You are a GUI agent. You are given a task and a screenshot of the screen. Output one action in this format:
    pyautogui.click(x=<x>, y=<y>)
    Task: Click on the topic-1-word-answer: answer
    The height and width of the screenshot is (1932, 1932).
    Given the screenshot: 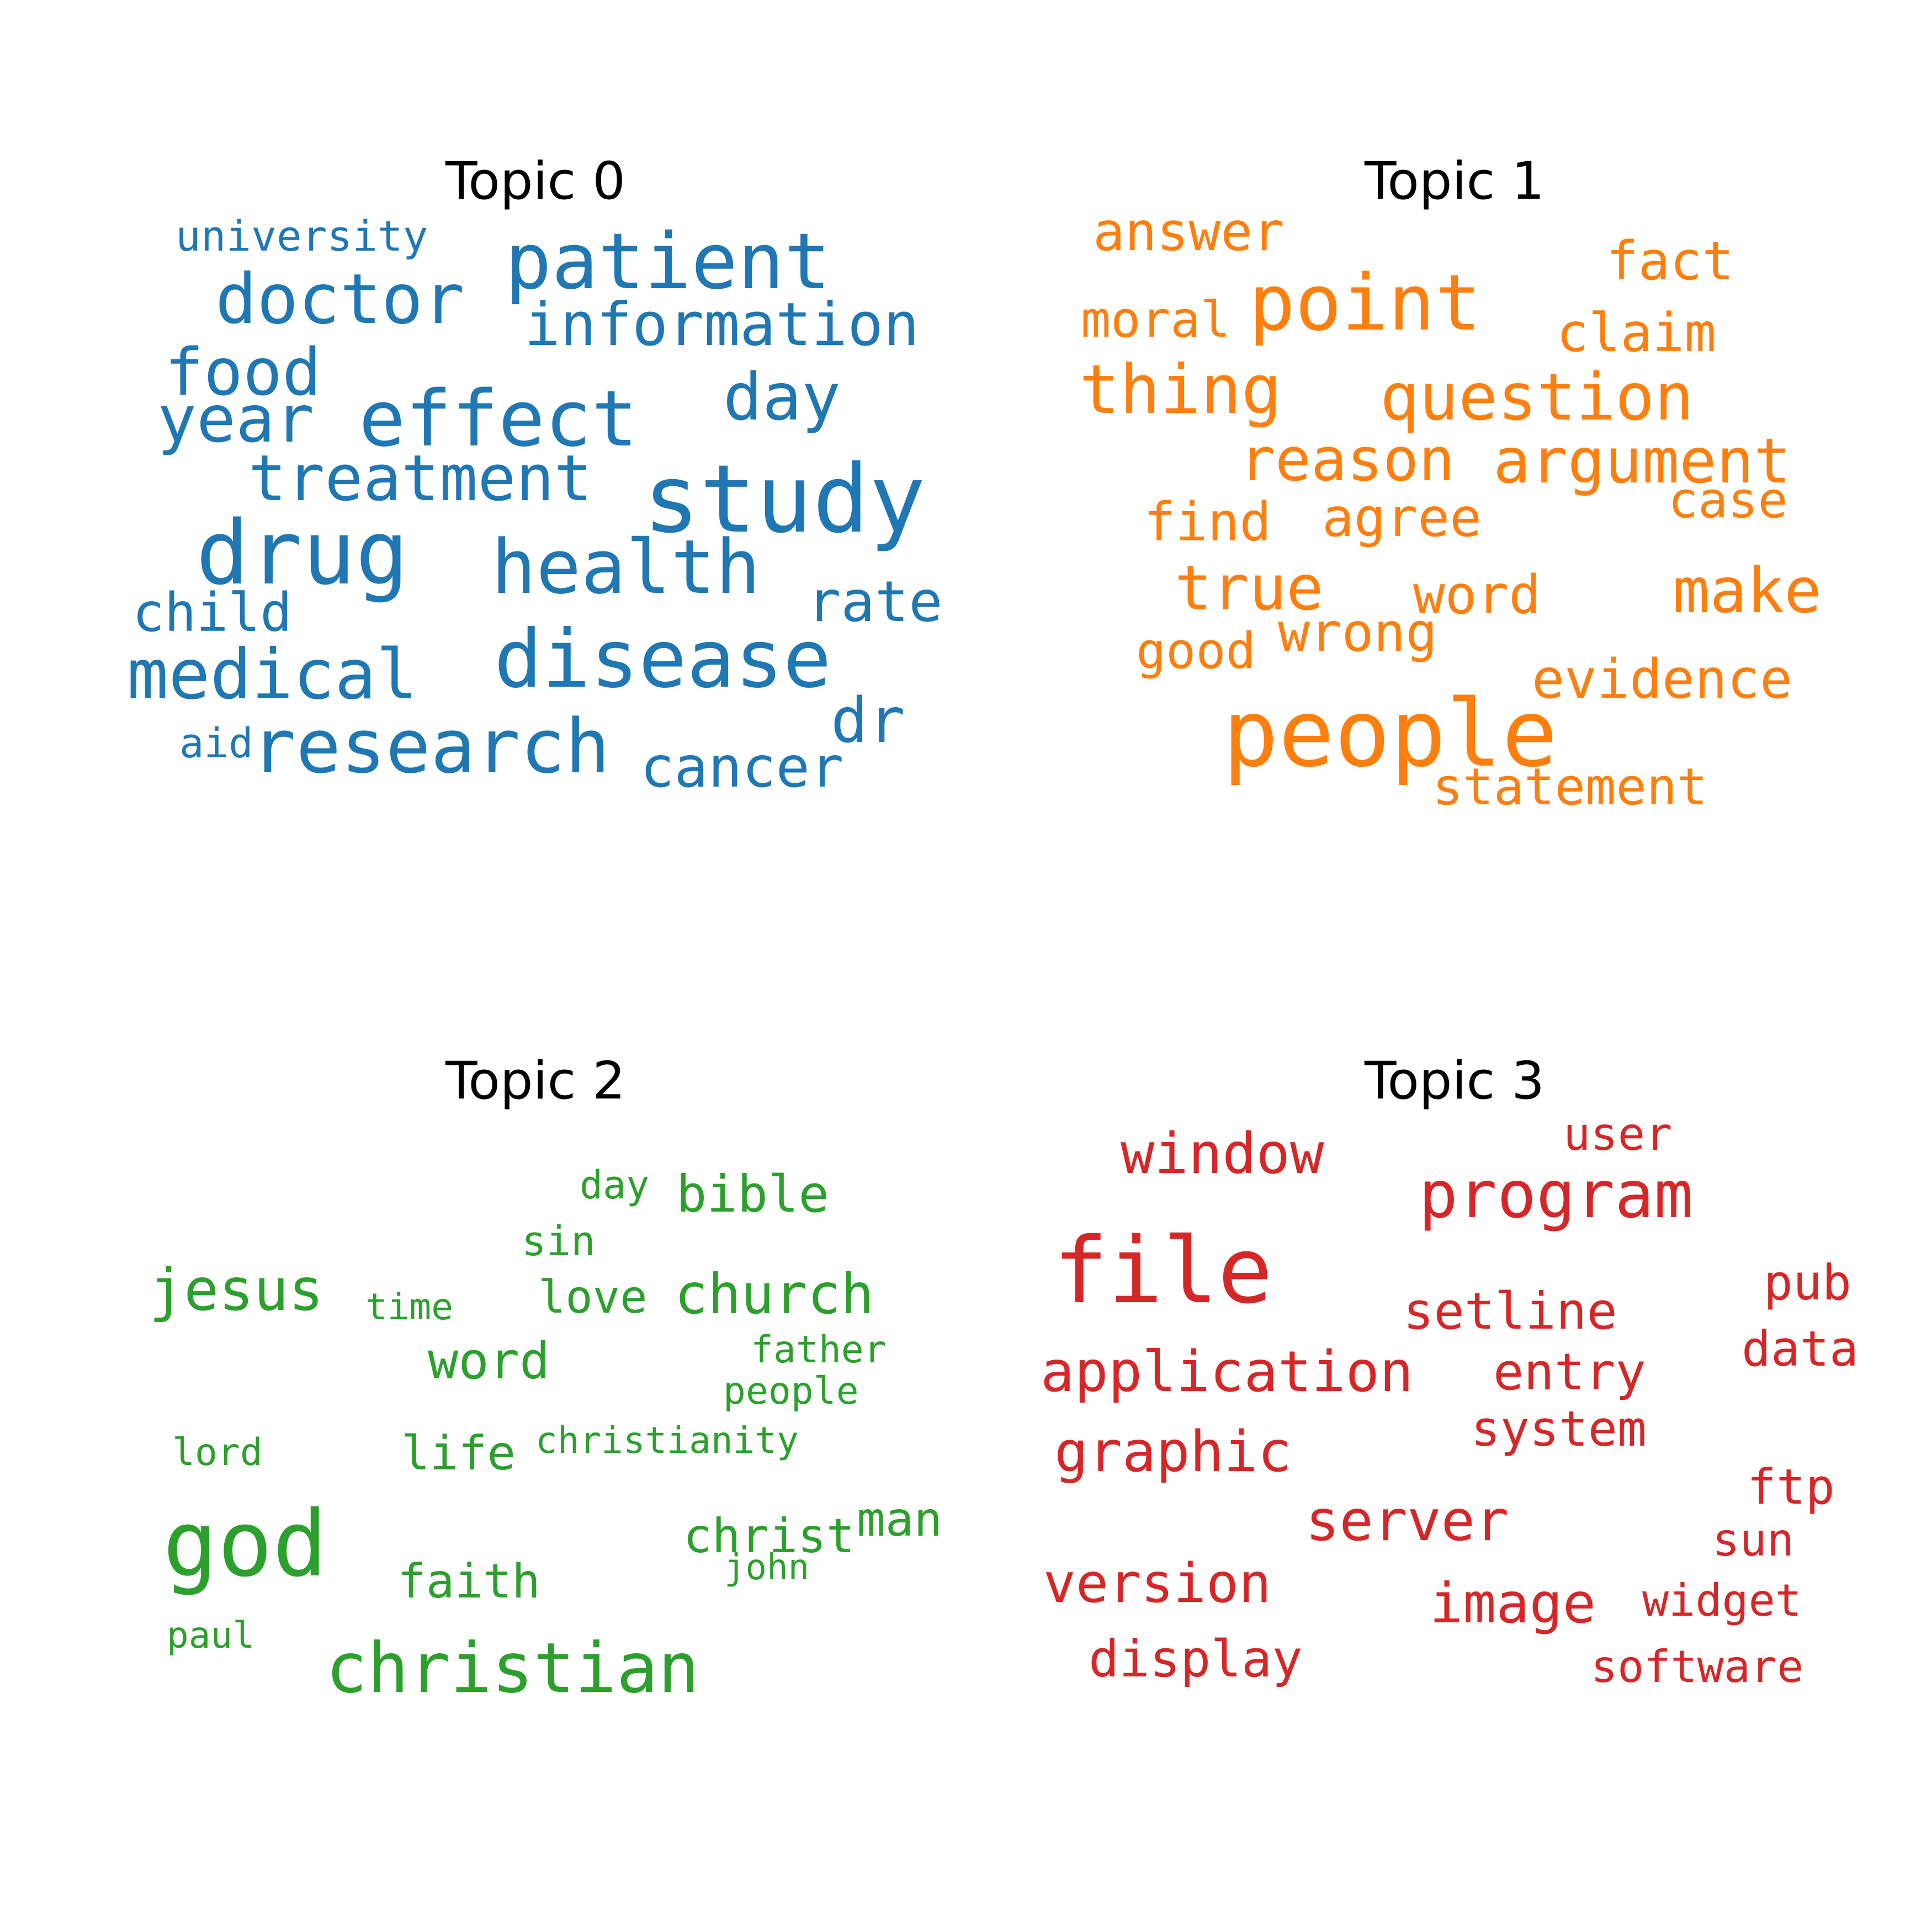 What is the action you would take?
    pyautogui.click(x=1189, y=232)
    